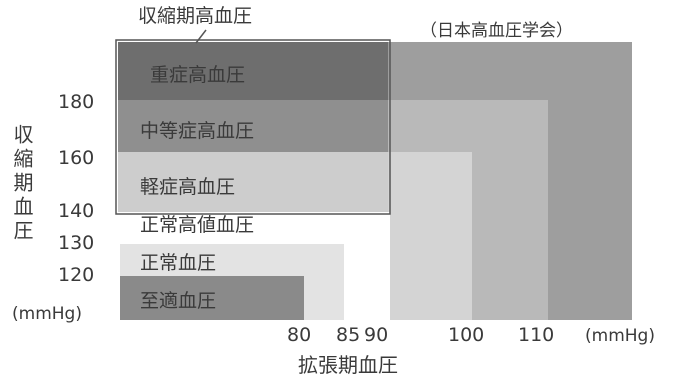 The image size is (696, 379). What do you see at coordinates (620, 336) in the screenshot?
I see `x-unit: (mmHg)` at bounding box center [620, 336].